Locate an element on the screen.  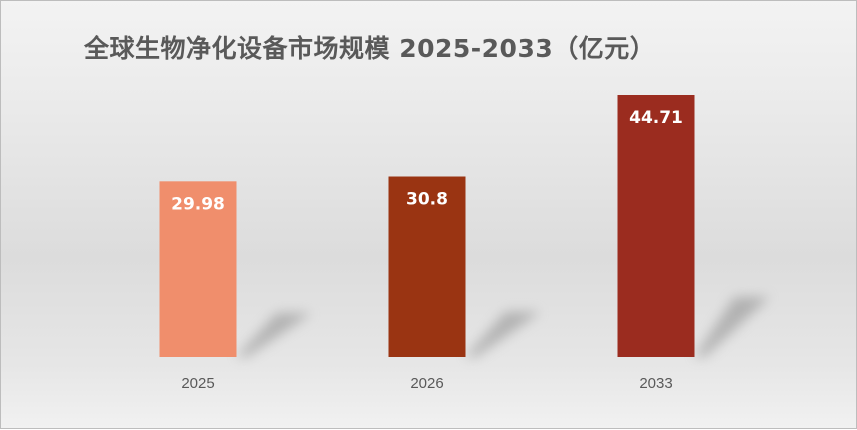
x-tick-label: 2025 is located at coordinates (197, 383).